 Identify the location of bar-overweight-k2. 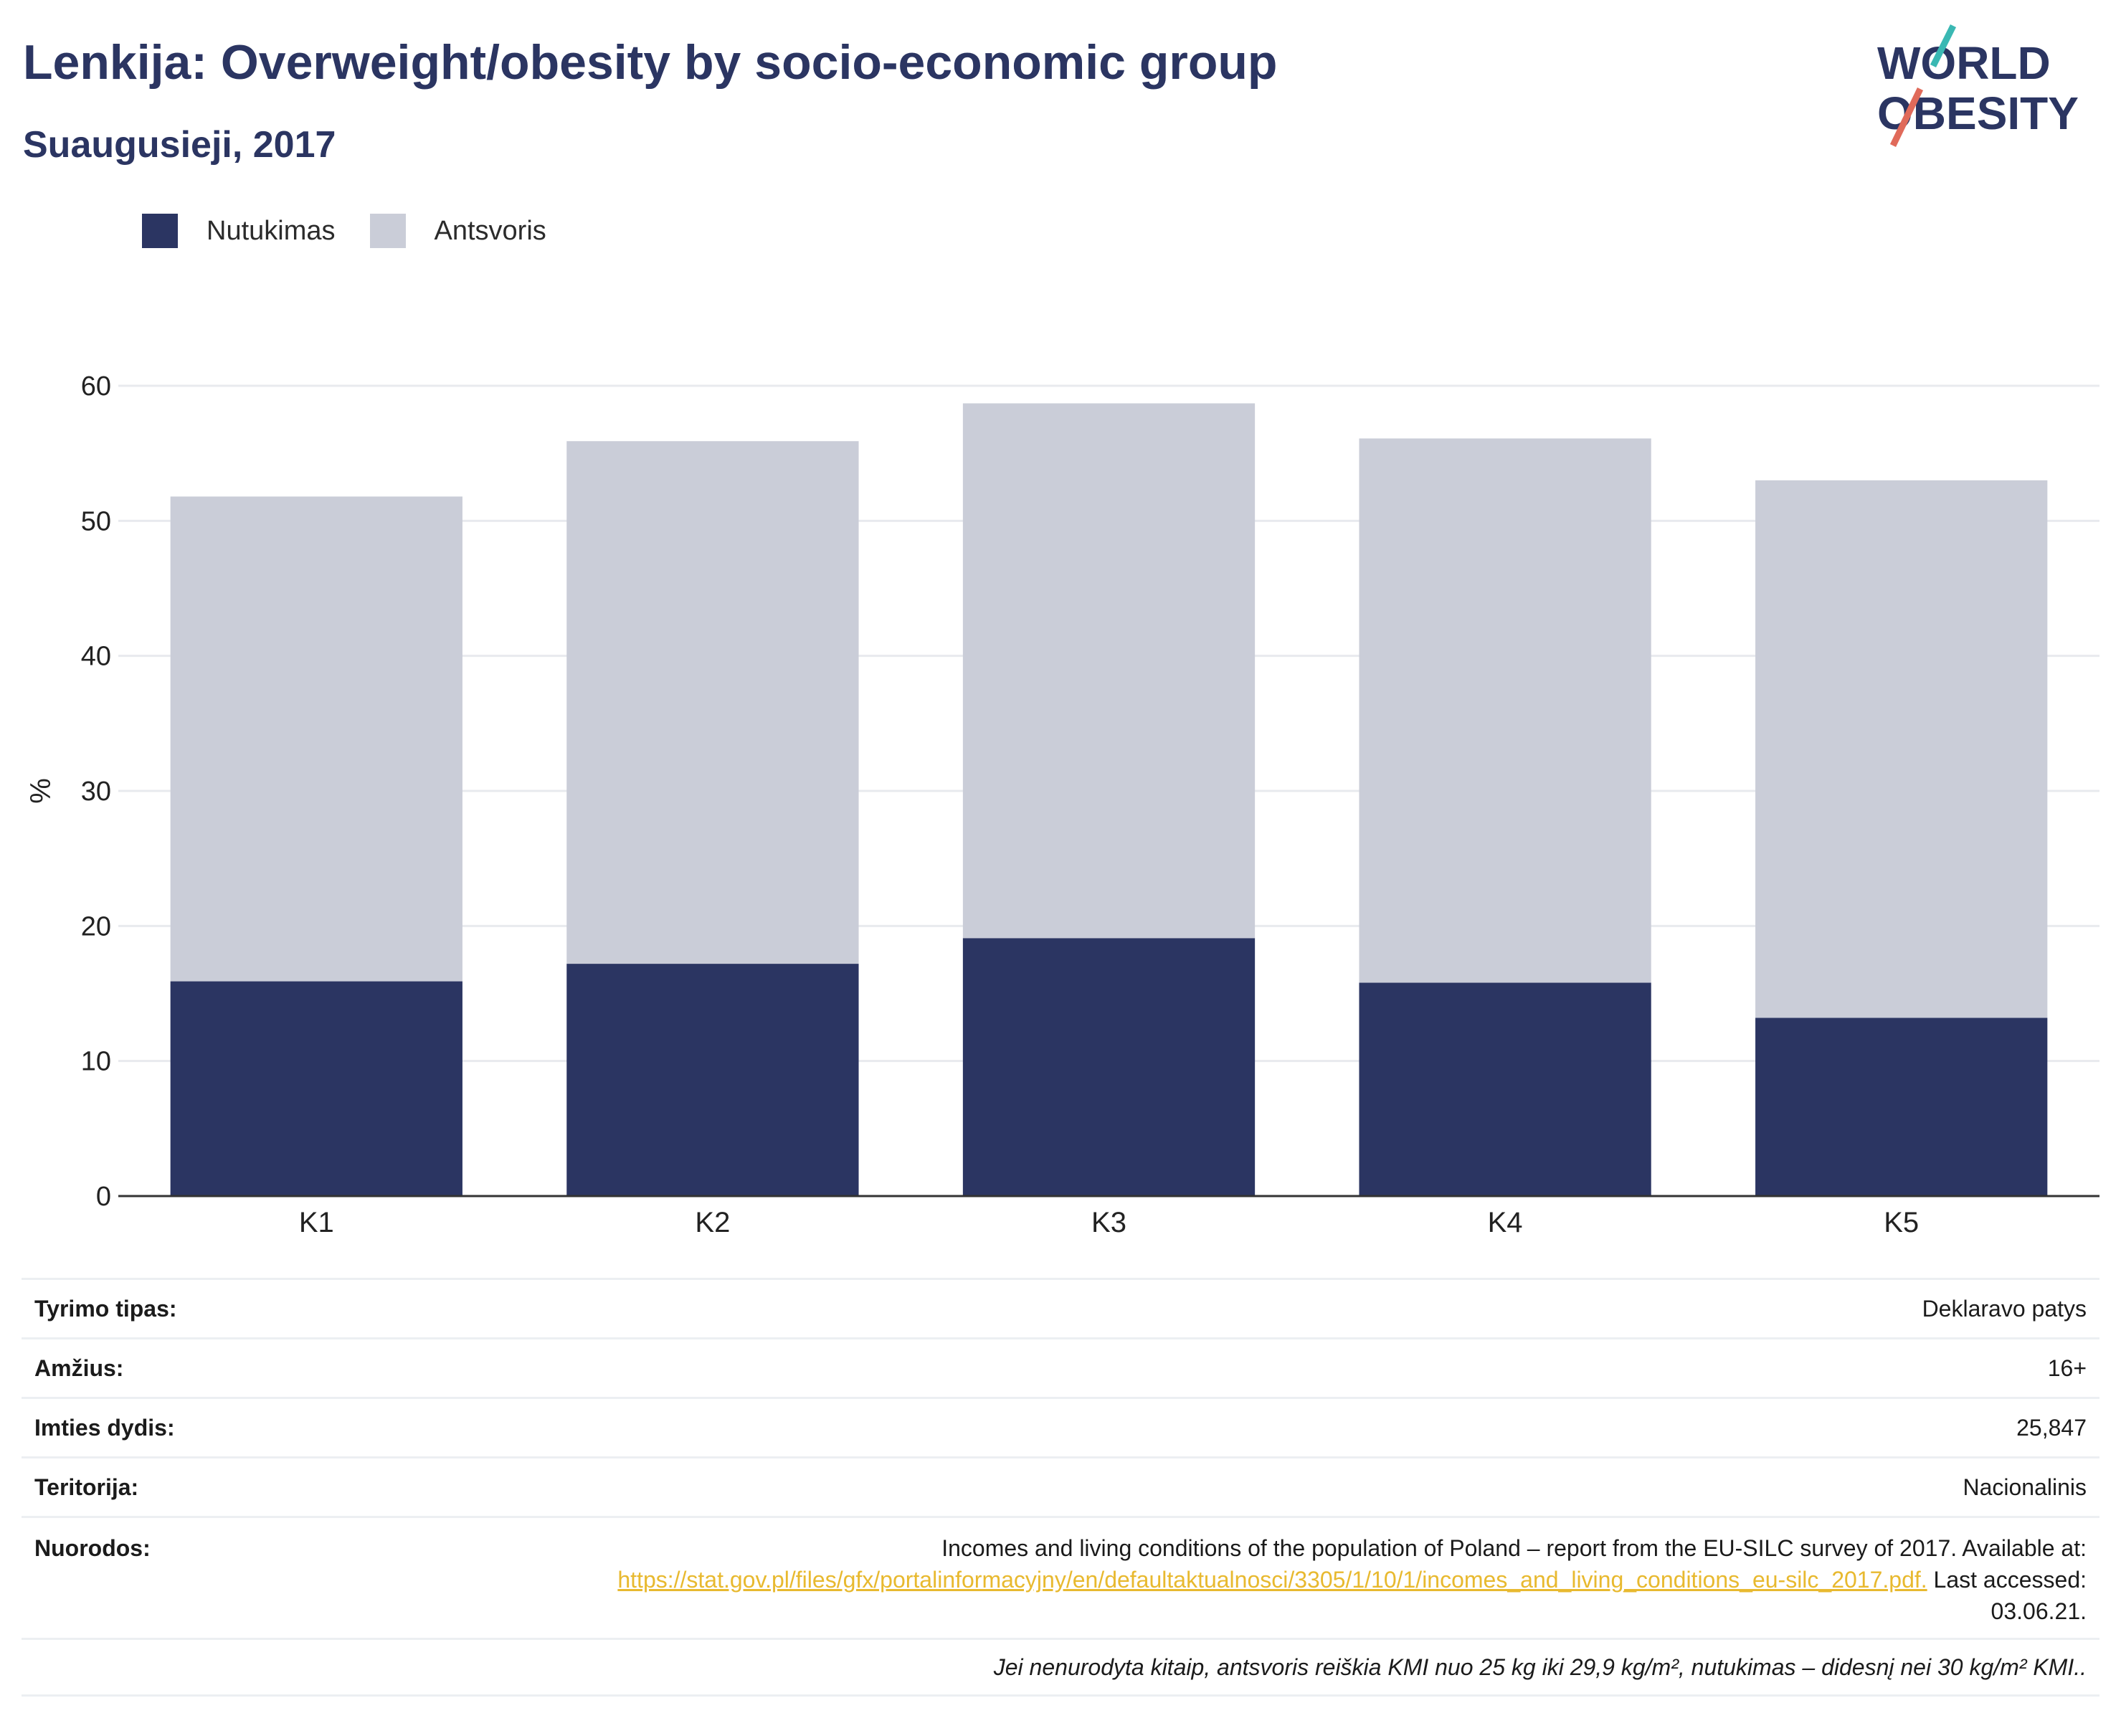
(712, 702).